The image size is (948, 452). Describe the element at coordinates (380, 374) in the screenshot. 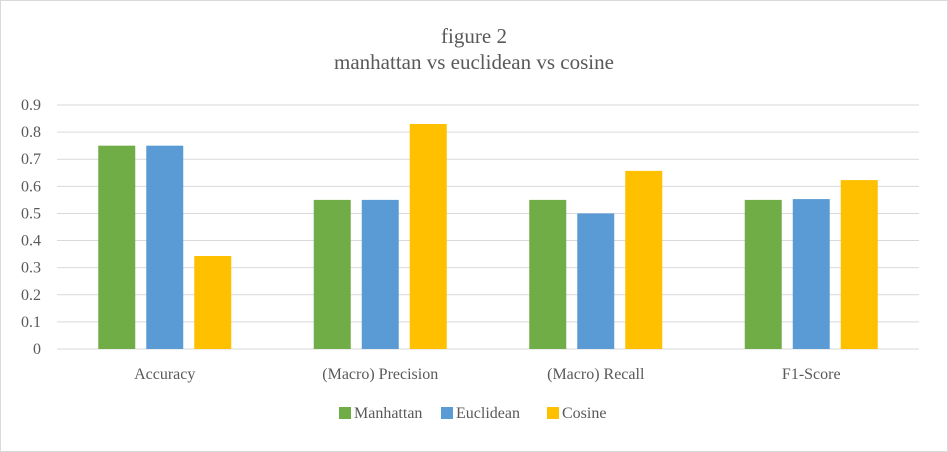

I see `x-category-label: (Macro) Precision` at that location.